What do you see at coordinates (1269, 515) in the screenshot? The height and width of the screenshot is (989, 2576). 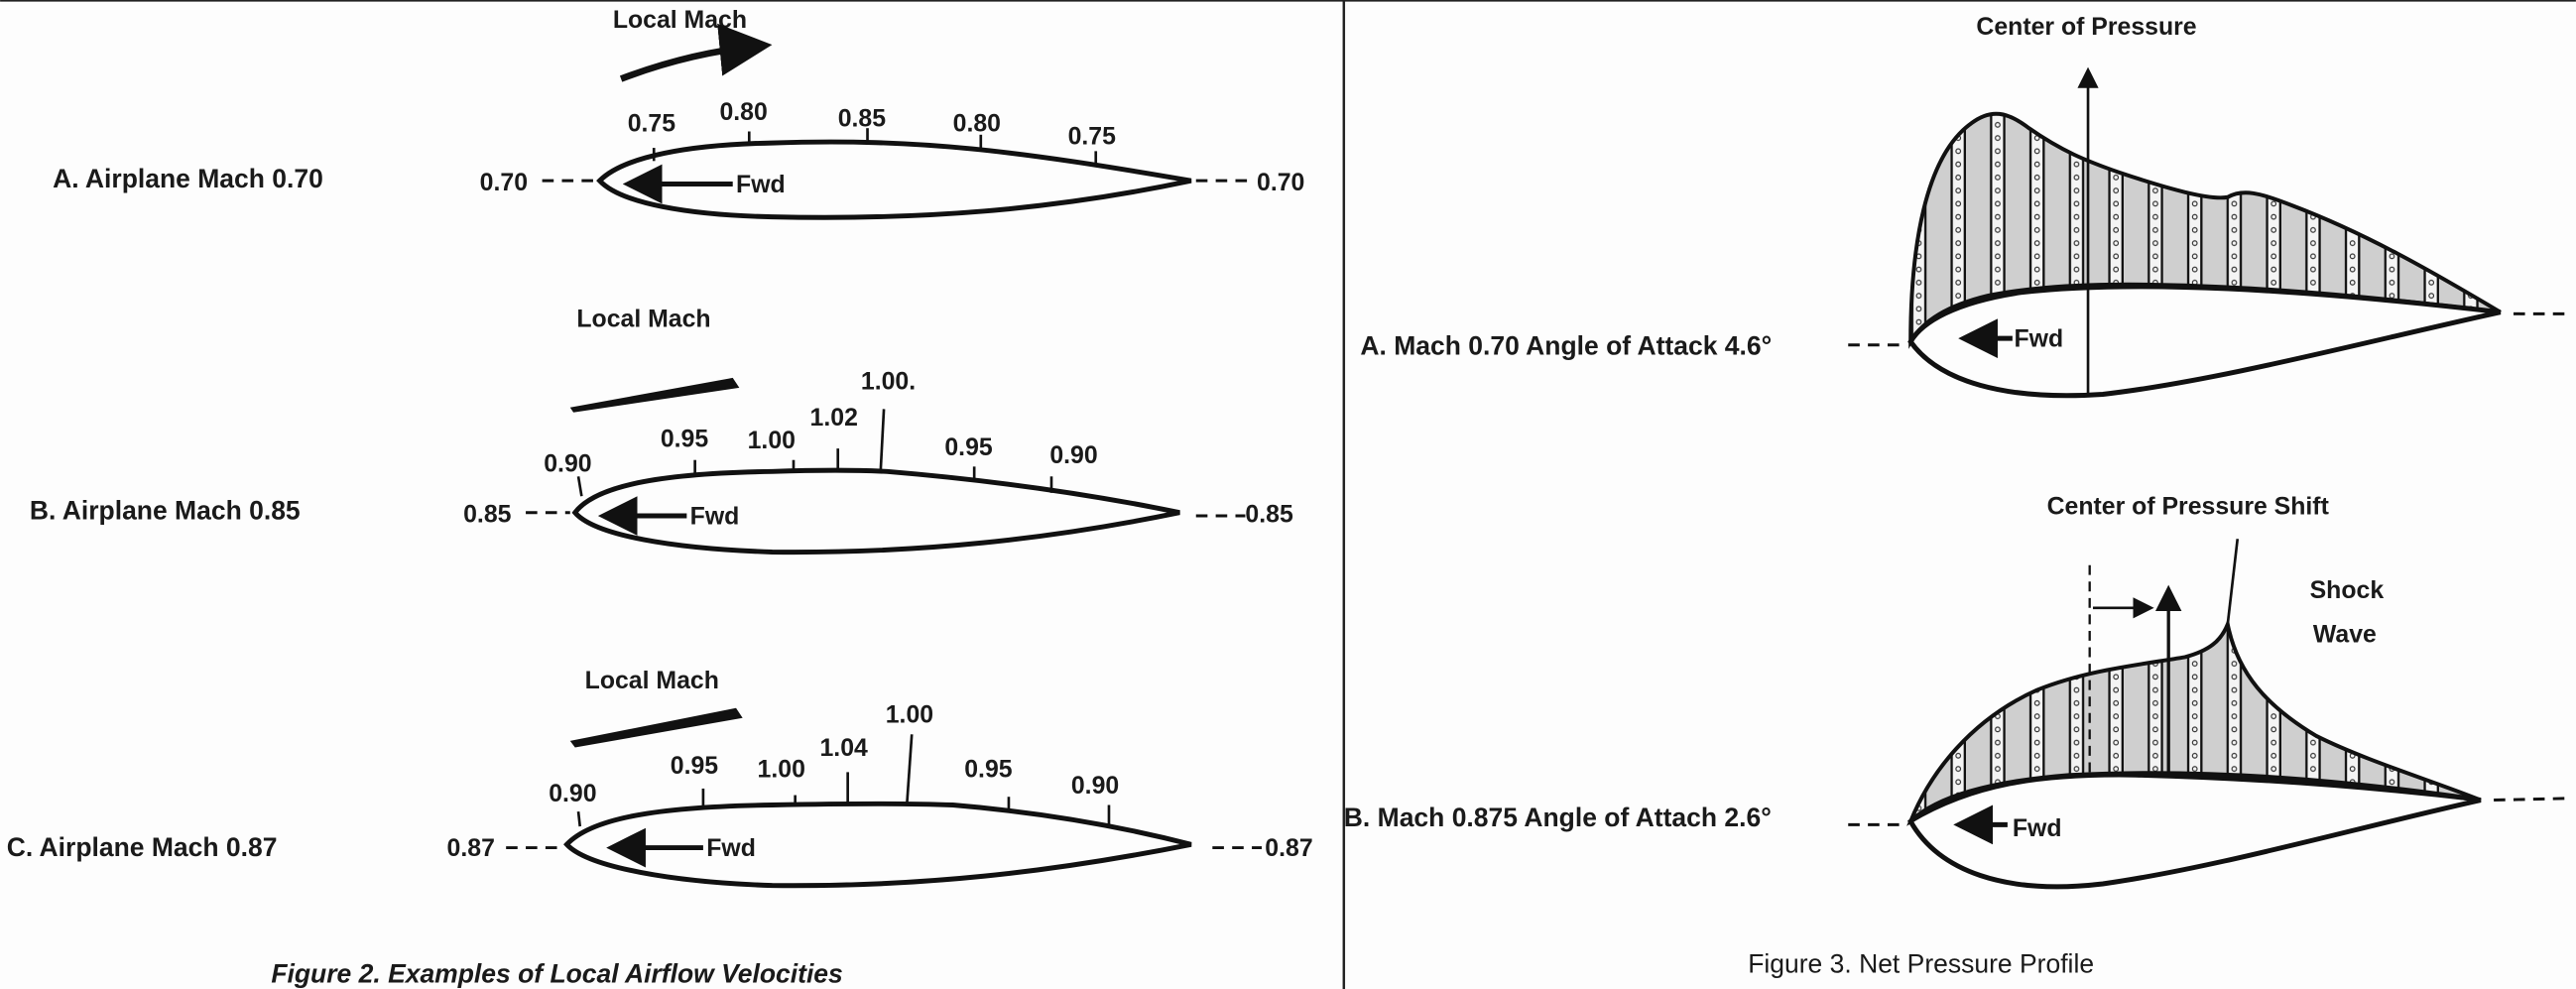 I see `freestream-right: 0.85` at bounding box center [1269, 515].